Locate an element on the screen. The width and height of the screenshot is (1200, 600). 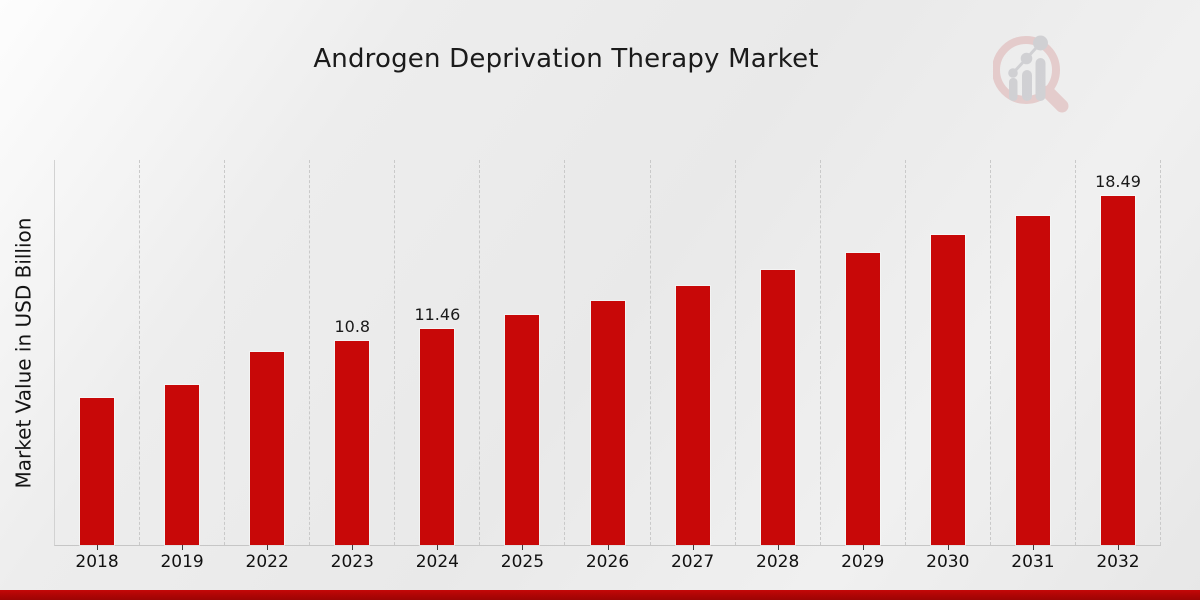
x-tick-label-2030: 2030 is located at coordinates (948, 562).